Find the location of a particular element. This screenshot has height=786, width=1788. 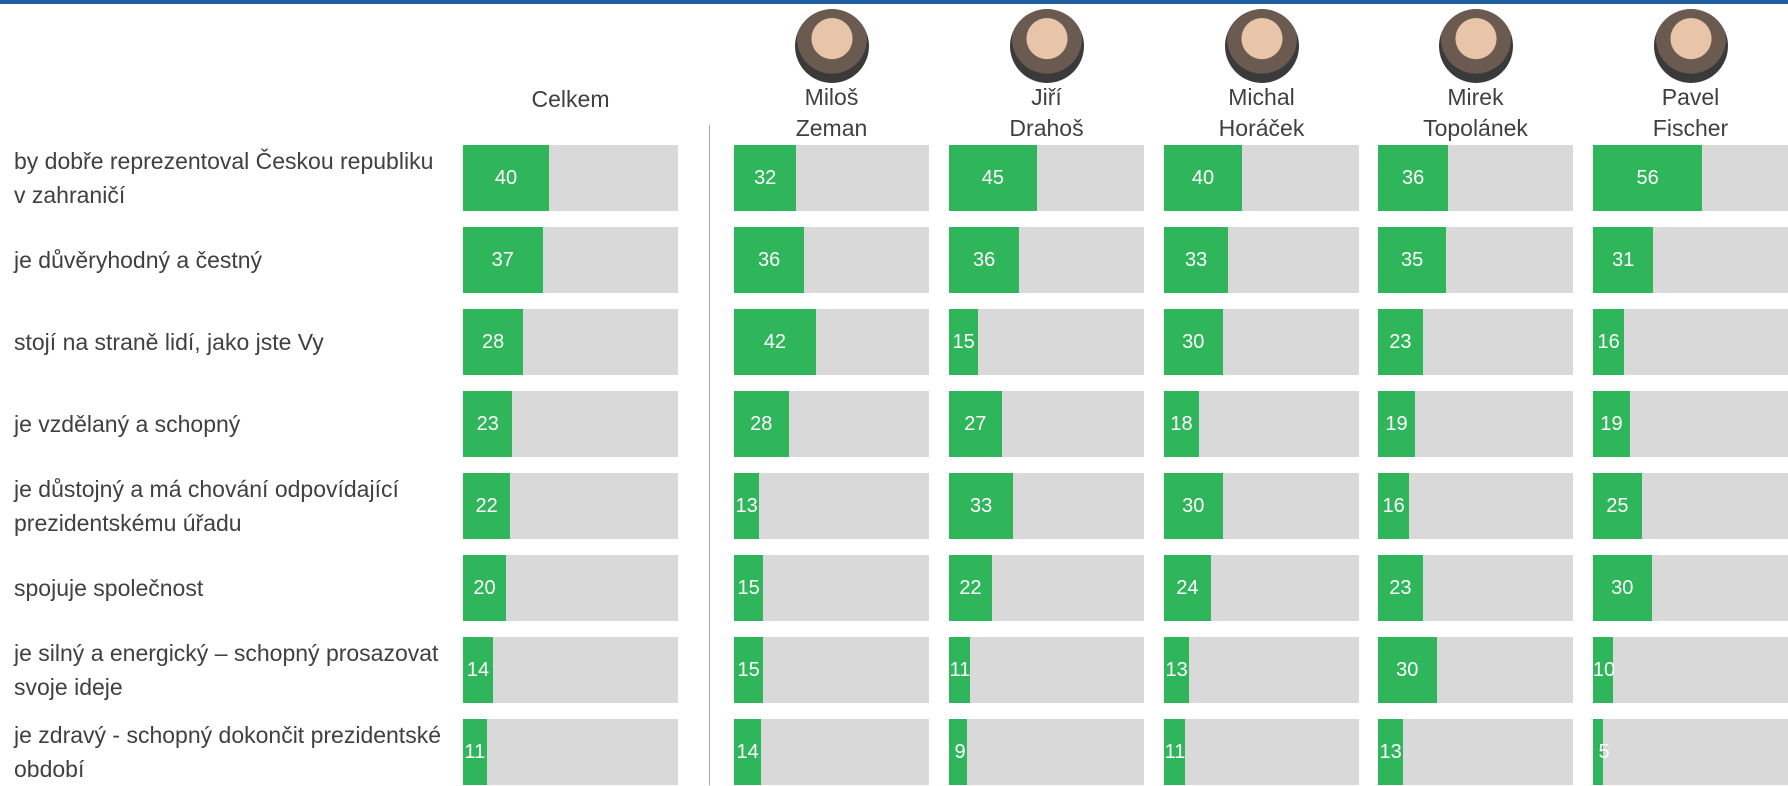

value-label: 25 is located at coordinates (1617, 506).